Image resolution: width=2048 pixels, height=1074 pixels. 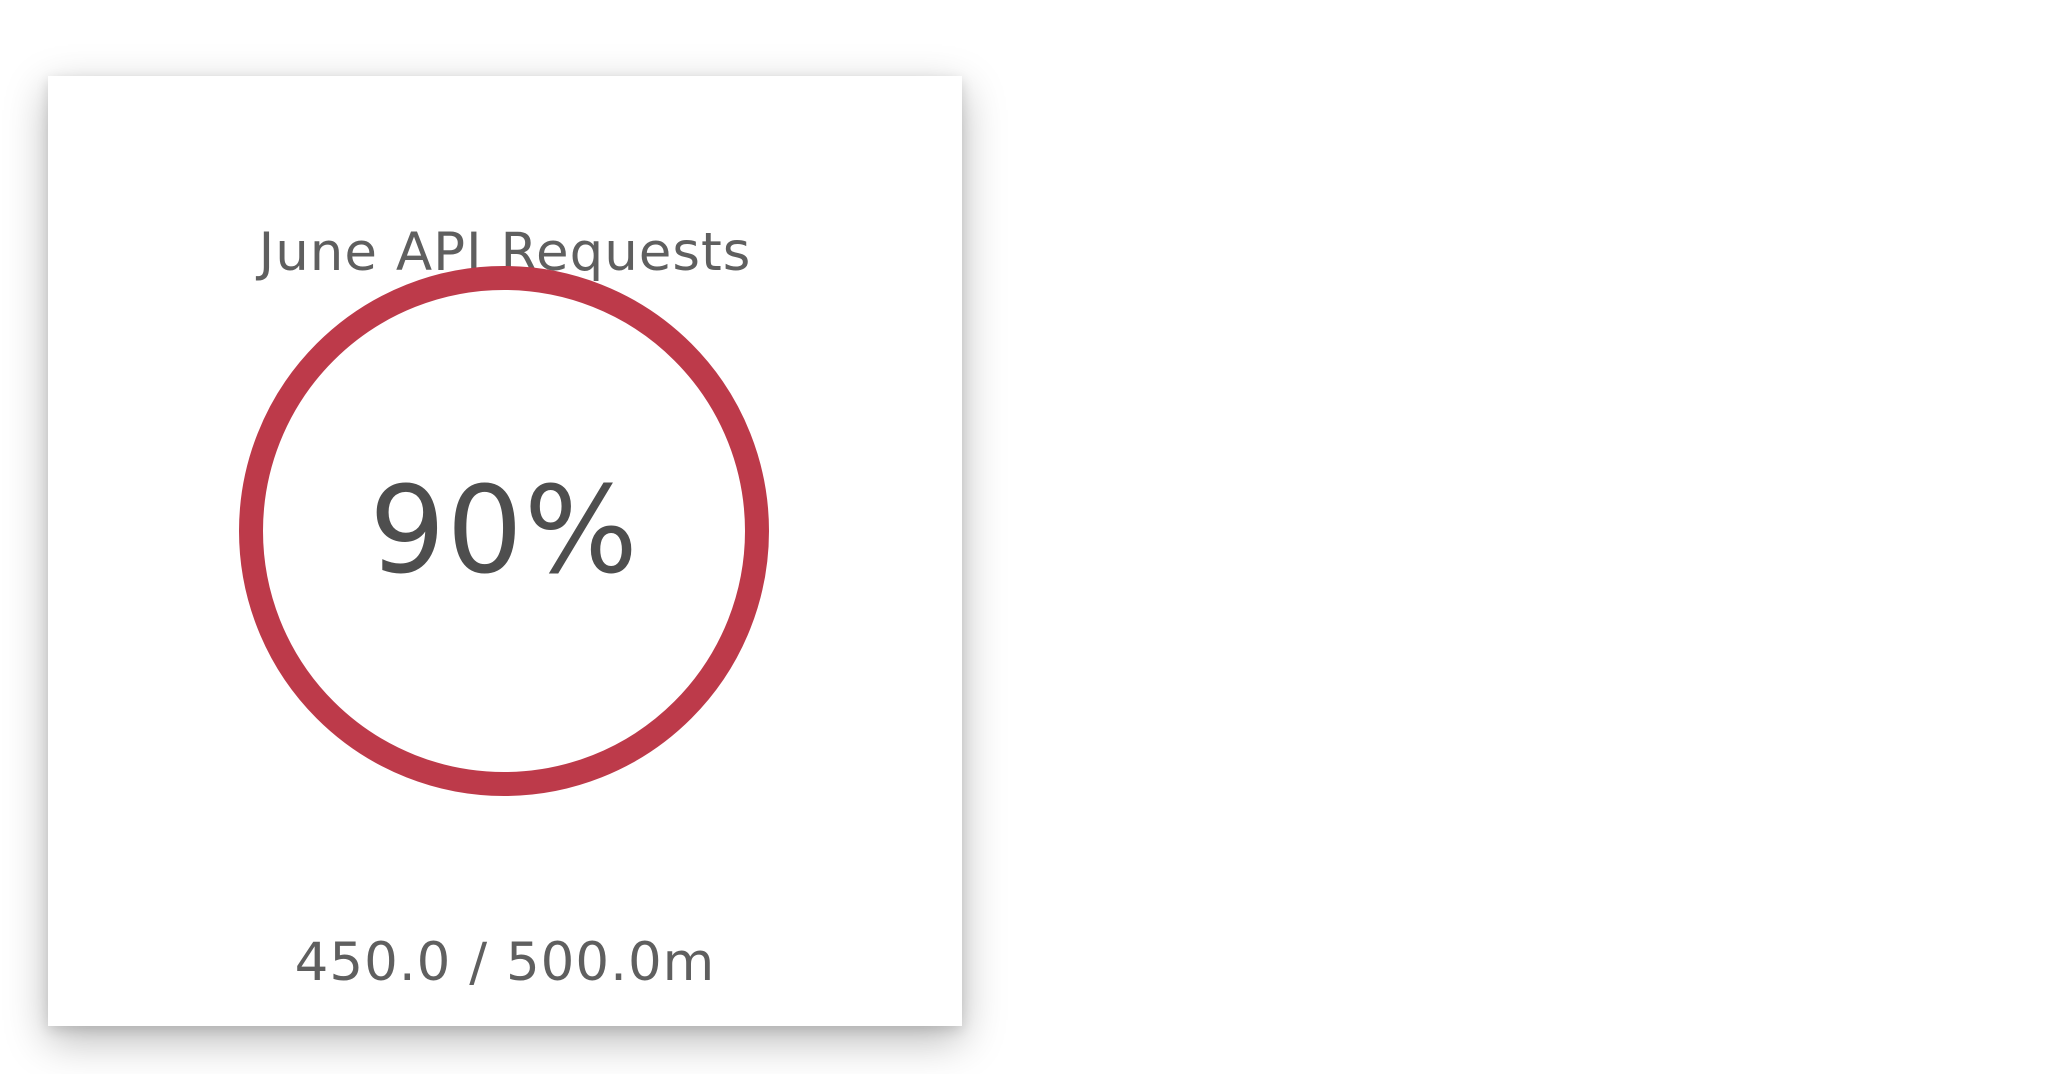 I want to click on gauge-percent: 90%, so click(x=504, y=531).